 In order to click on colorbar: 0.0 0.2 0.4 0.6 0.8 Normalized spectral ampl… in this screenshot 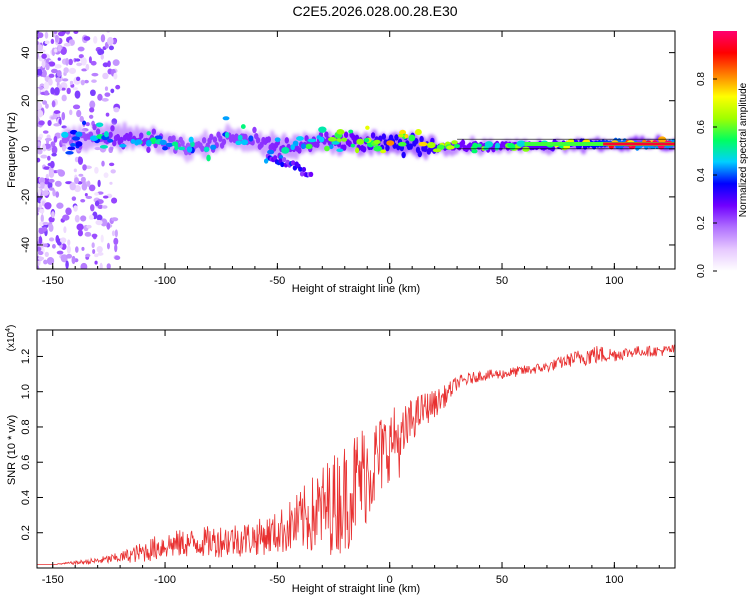, I will do `click(722, 154)`.